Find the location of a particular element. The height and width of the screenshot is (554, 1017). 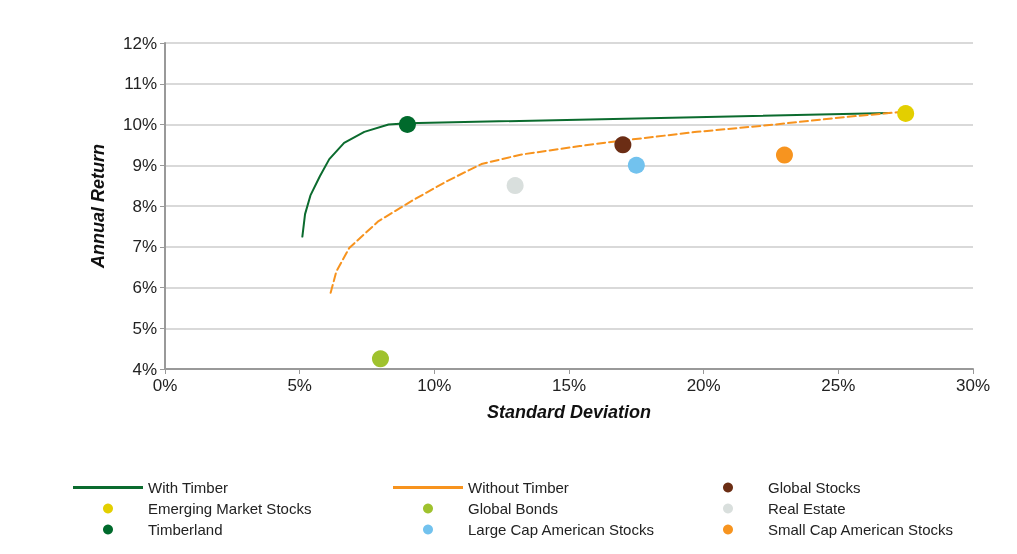

x-tick-label: 5% is located at coordinates (299, 385).